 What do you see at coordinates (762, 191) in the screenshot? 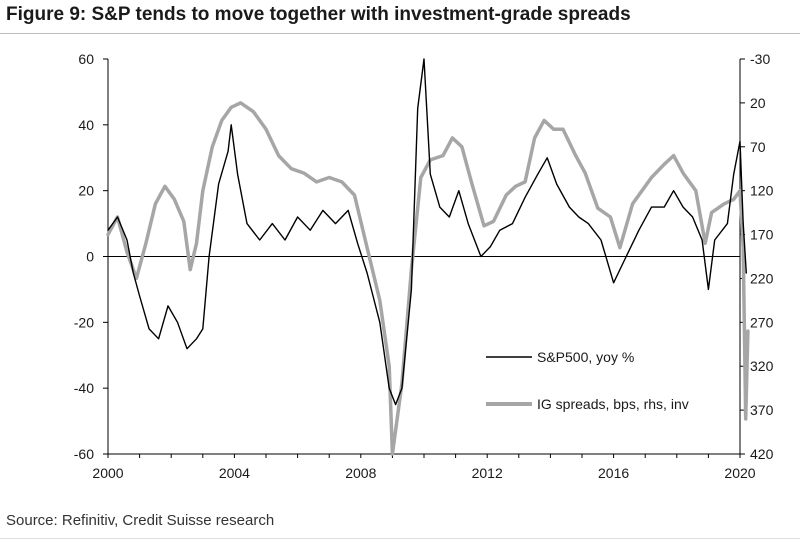
I see `right-tick-label: 120` at bounding box center [762, 191].